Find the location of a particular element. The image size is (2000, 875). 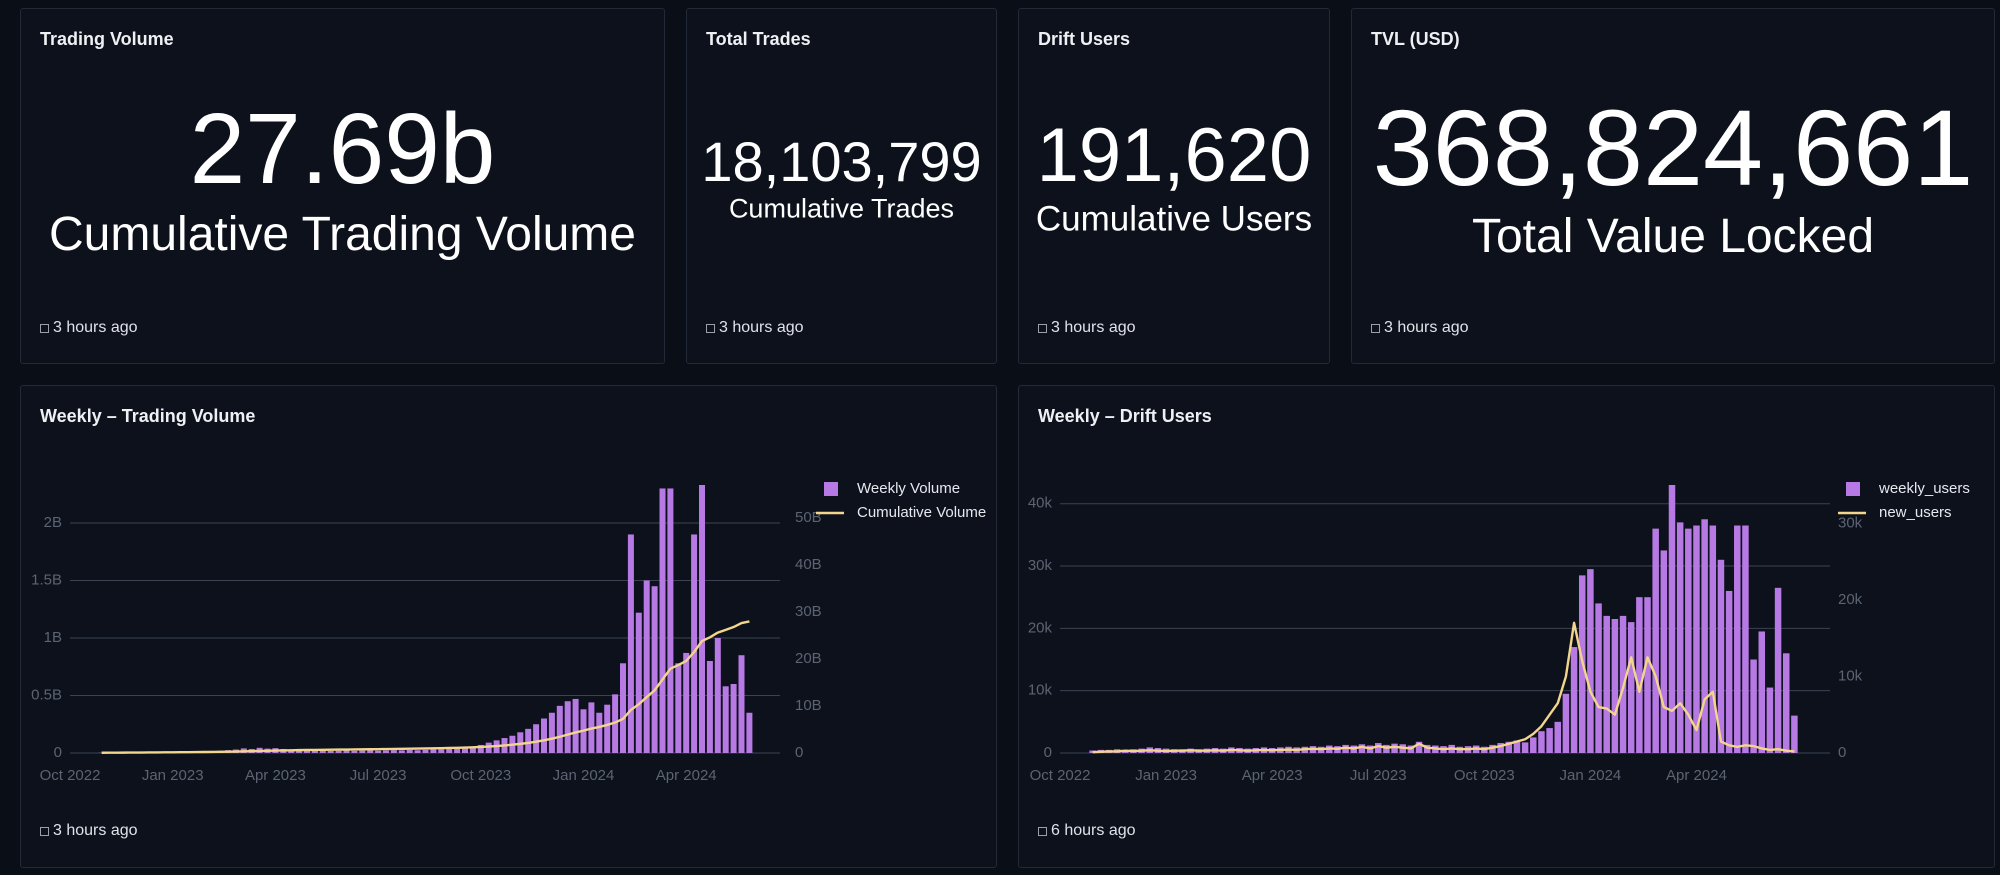

legend-label: new_users is located at coordinates (1915, 512).